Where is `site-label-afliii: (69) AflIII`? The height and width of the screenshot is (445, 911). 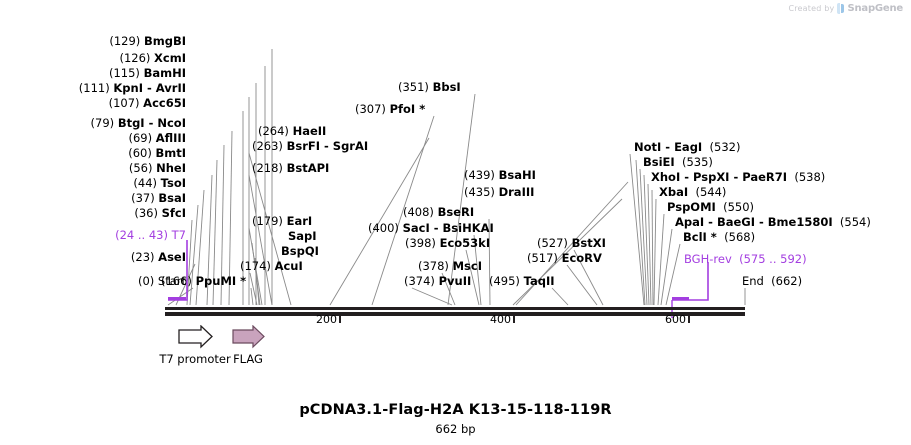
site-label-afliii: (69) AflIII is located at coordinates (157, 138).